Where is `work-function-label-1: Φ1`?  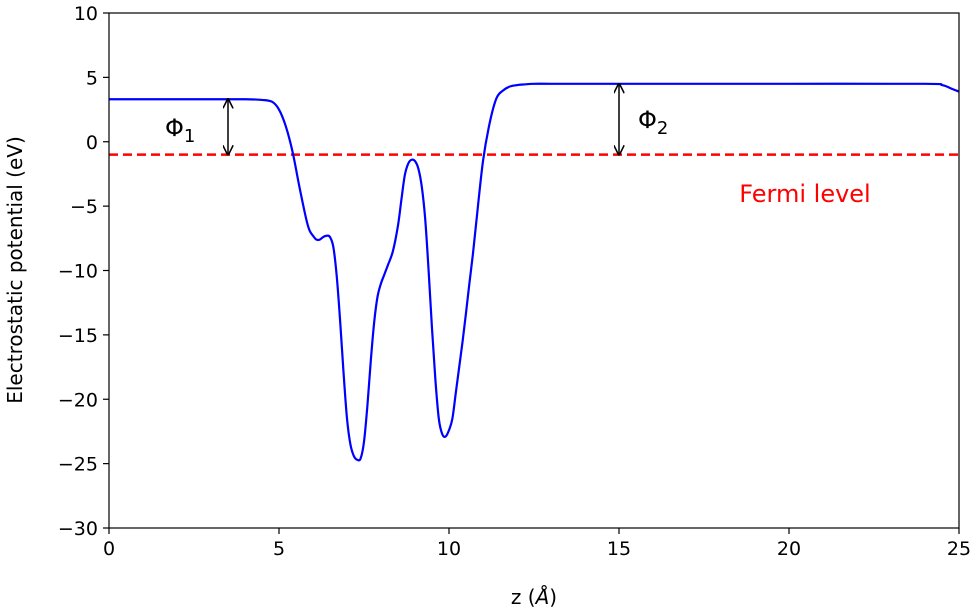 work-function-label-1: Φ1 is located at coordinates (180, 130).